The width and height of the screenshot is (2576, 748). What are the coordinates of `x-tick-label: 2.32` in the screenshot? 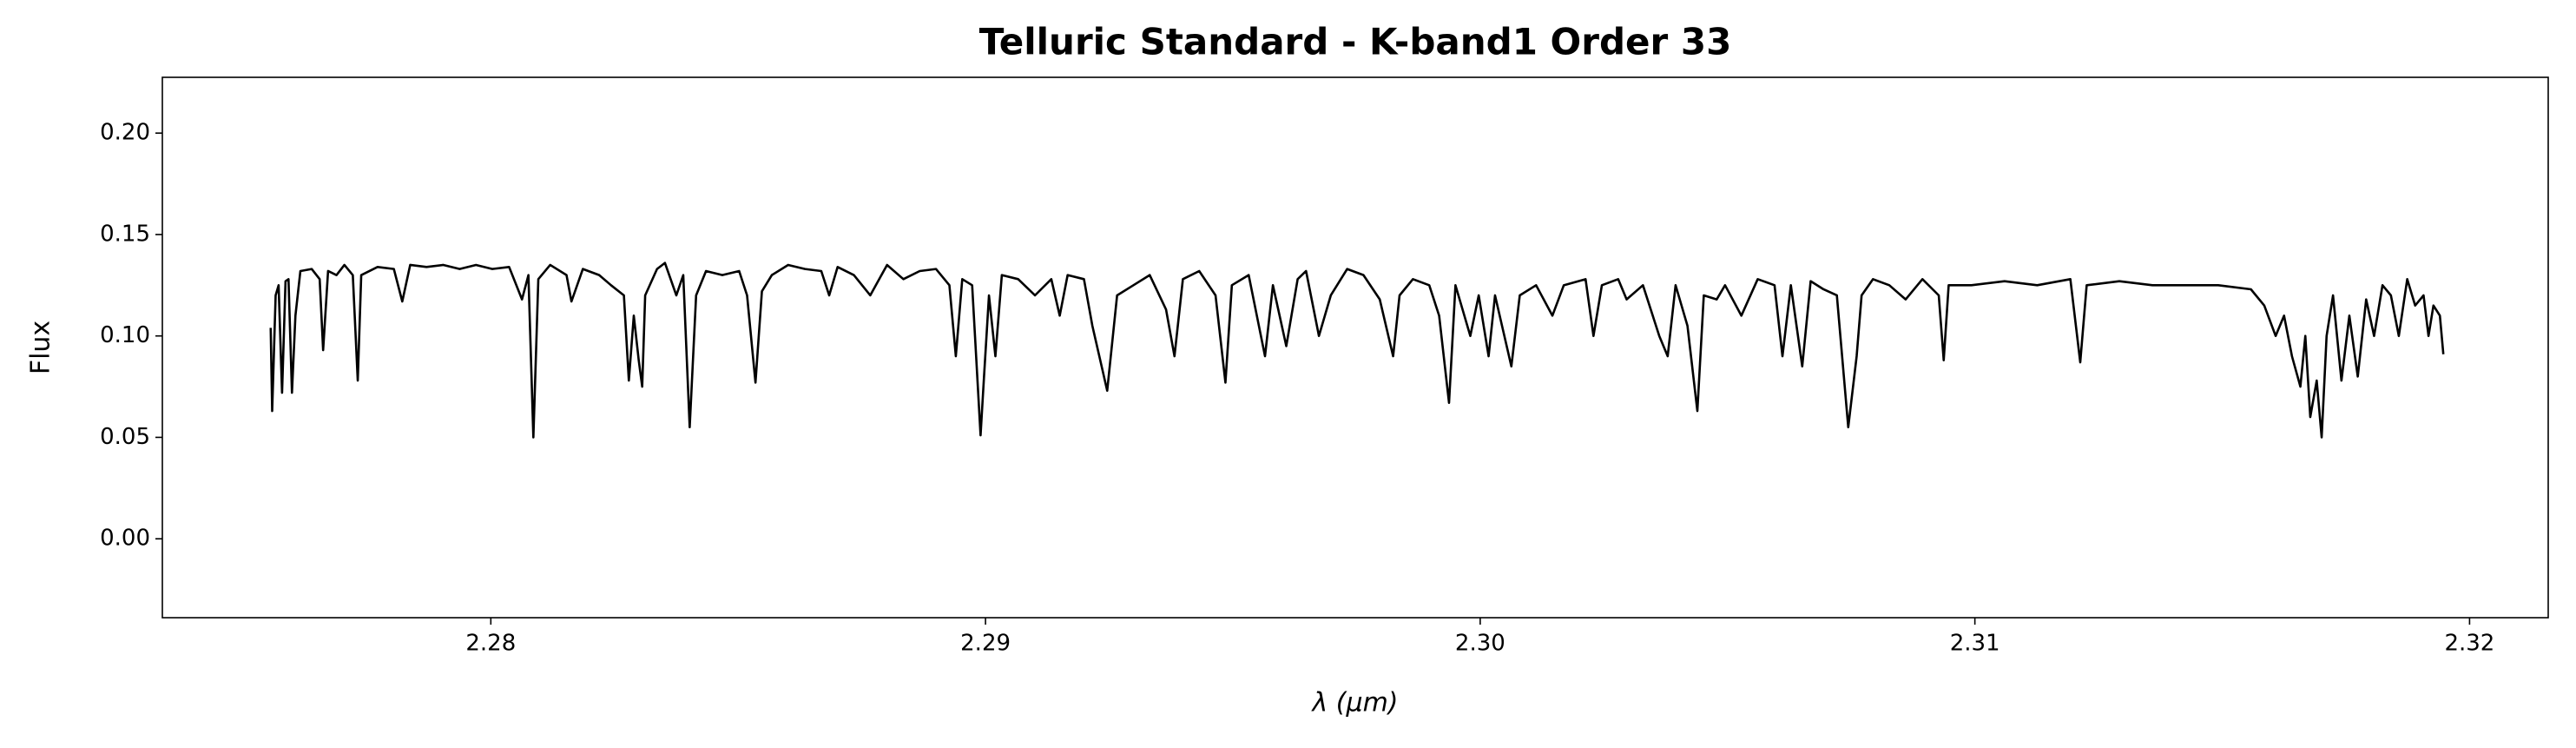 It's located at (2469, 644).